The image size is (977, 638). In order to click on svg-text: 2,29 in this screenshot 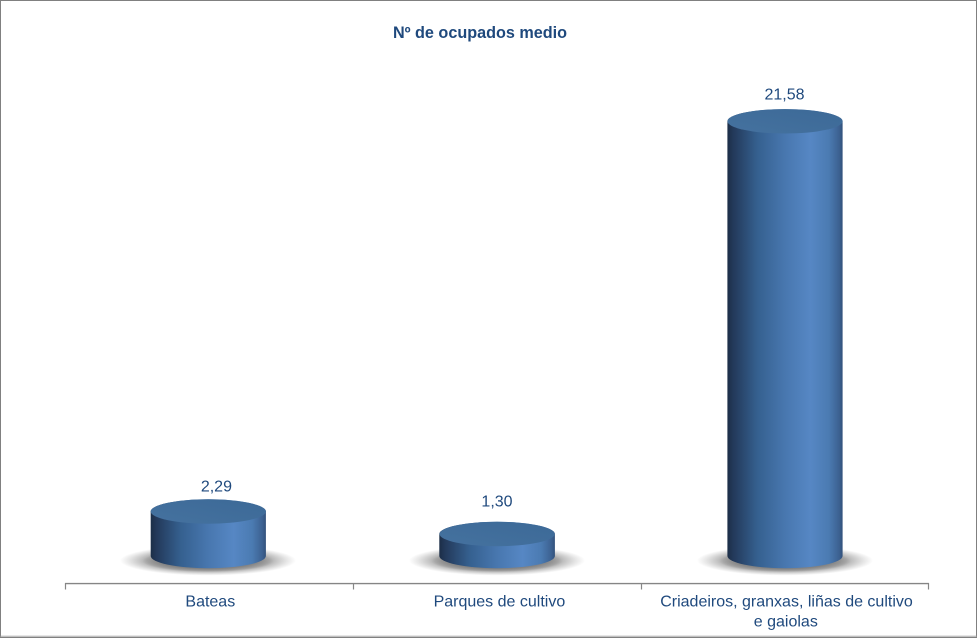, I will do `click(216, 487)`.